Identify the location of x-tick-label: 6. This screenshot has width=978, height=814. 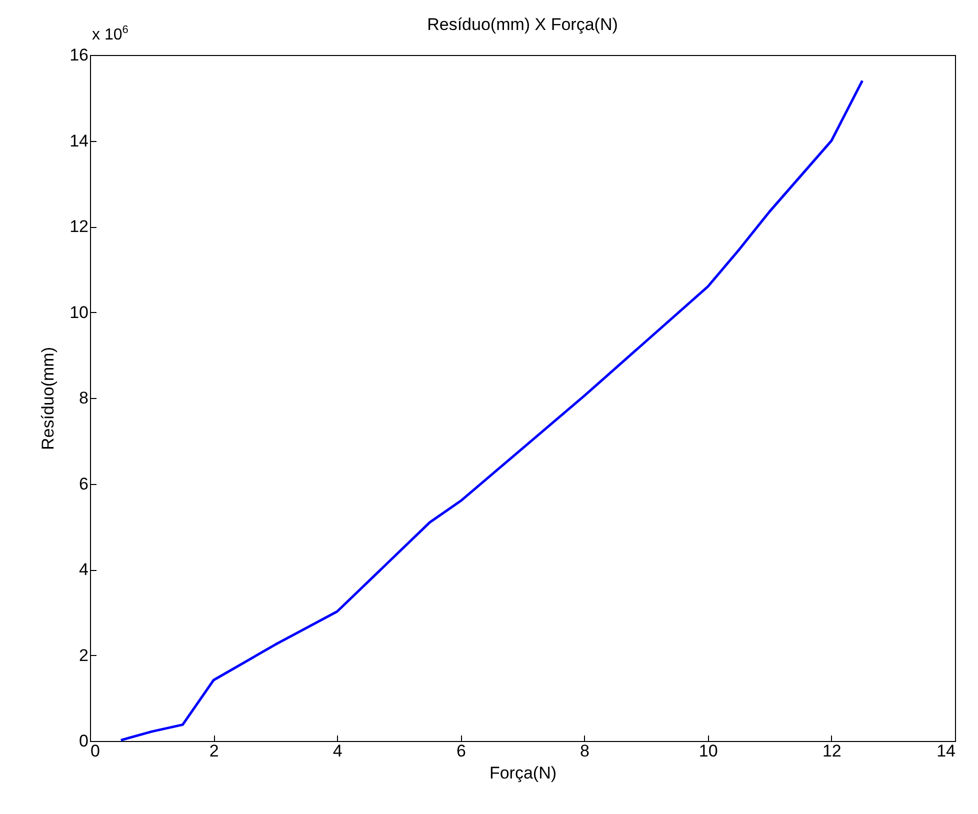
(461, 751).